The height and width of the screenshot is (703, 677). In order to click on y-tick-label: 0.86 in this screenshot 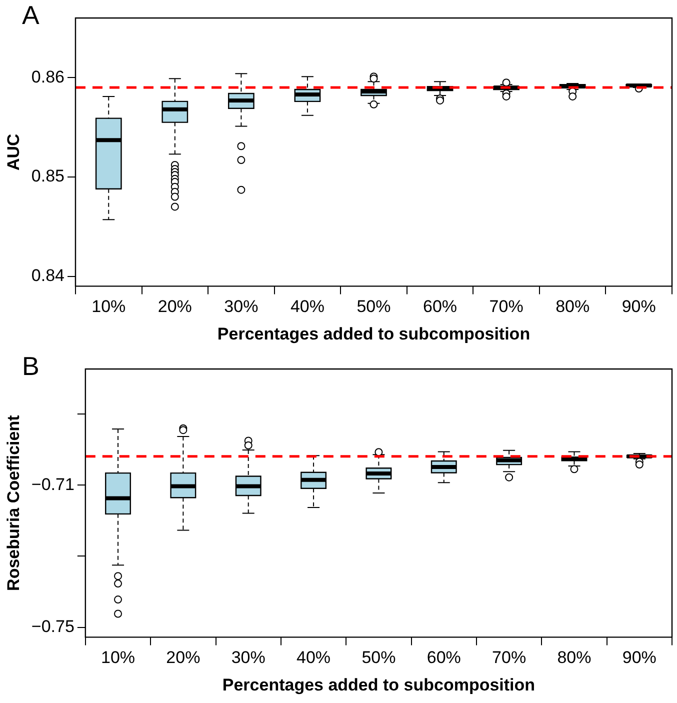, I will do `click(47, 76)`.